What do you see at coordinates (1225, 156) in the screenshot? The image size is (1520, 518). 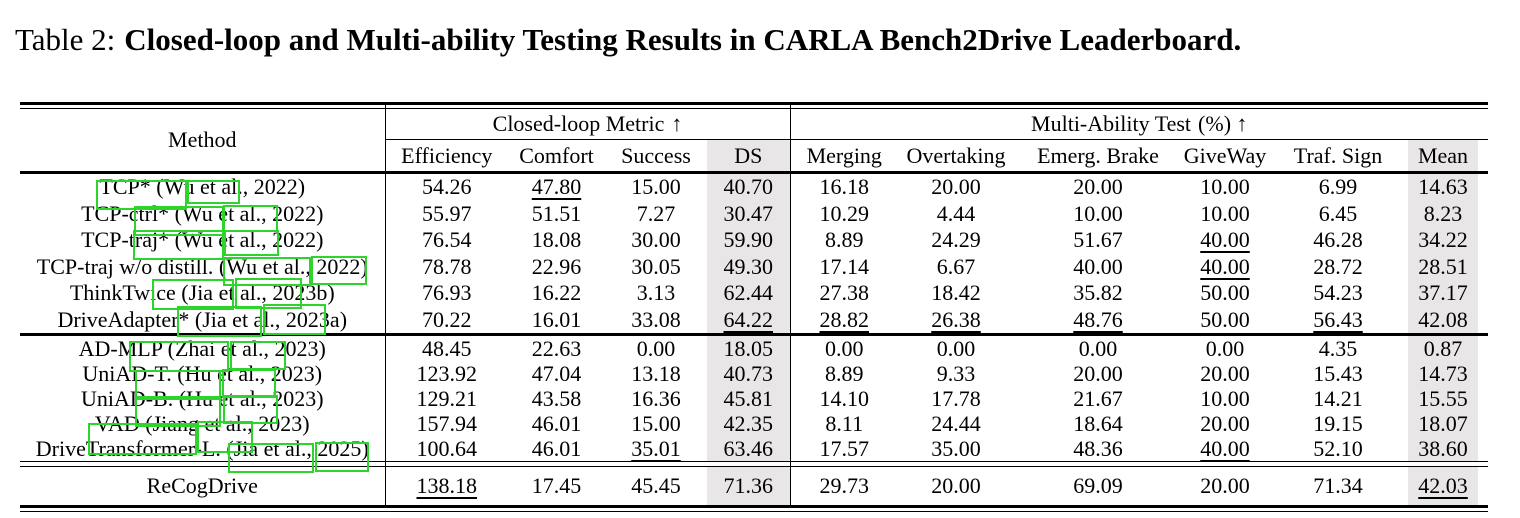 I see `col-header-giveway: GiveWay` at bounding box center [1225, 156].